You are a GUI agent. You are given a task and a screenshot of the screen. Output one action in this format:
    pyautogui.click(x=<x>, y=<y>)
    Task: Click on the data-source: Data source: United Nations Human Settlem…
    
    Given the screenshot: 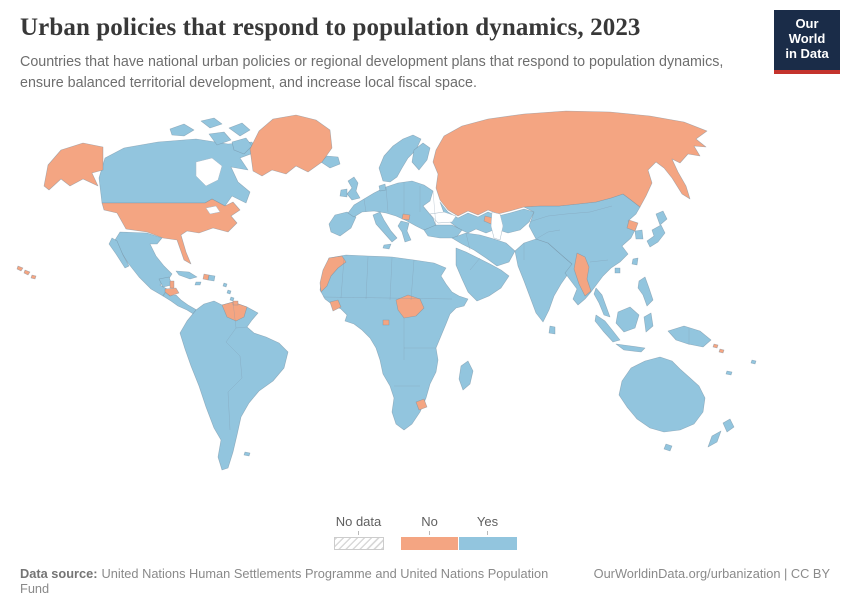 What is the action you would take?
    pyautogui.click(x=300, y=581)
    